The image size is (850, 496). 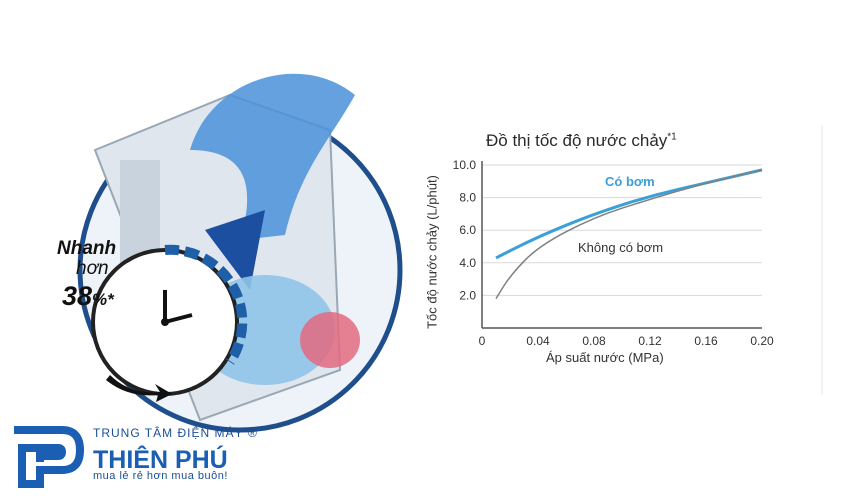 What do you see at coordinates (160, 460) in the screenshot?
I see `brand-name: THIÊN PHÚ` at bounding box center [160, 460].